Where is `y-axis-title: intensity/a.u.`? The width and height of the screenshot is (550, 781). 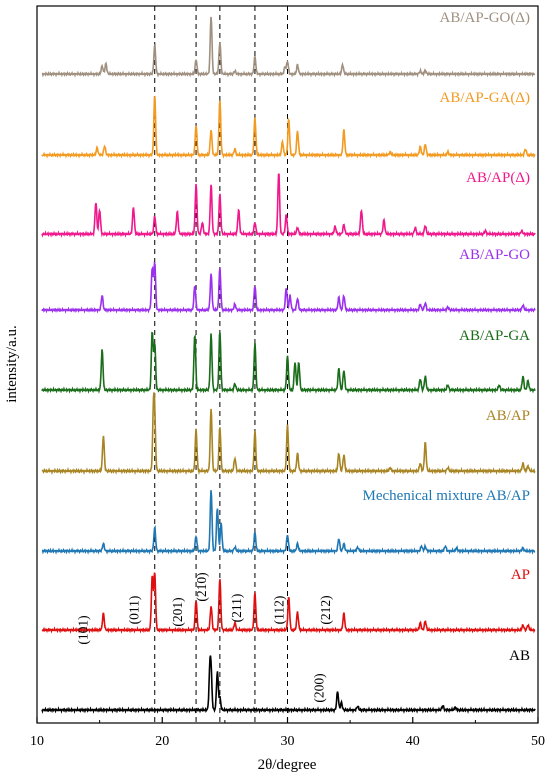
y-axis-title: intensity/a.u. is located at coordinates (12, 364).